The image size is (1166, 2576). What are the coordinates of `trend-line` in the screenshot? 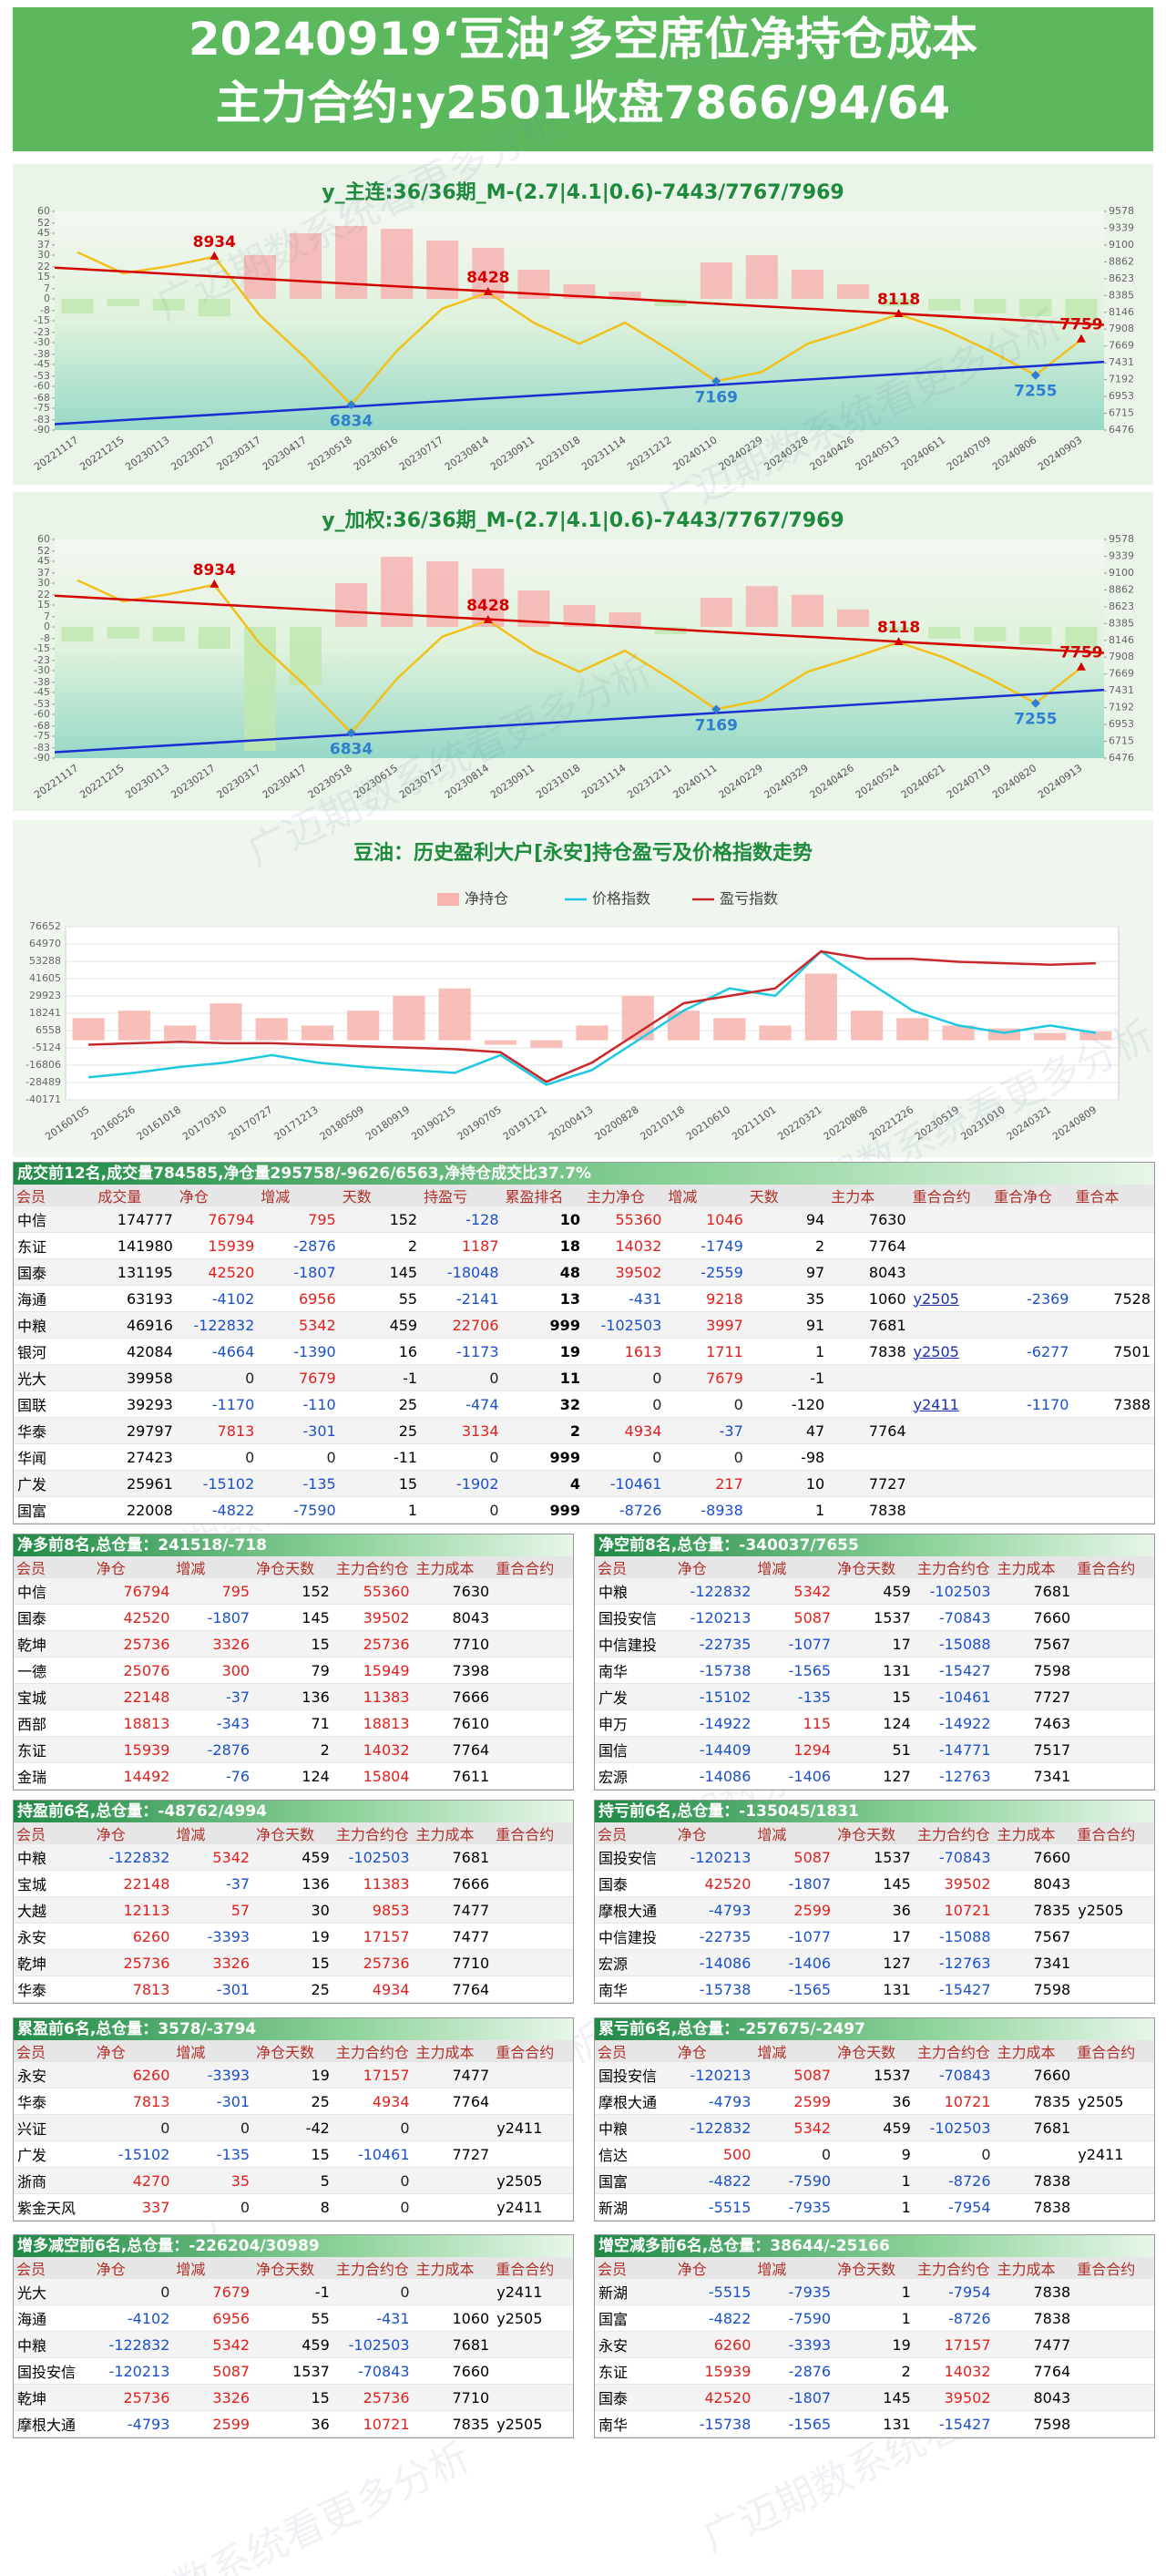 It's located at (579, 721).